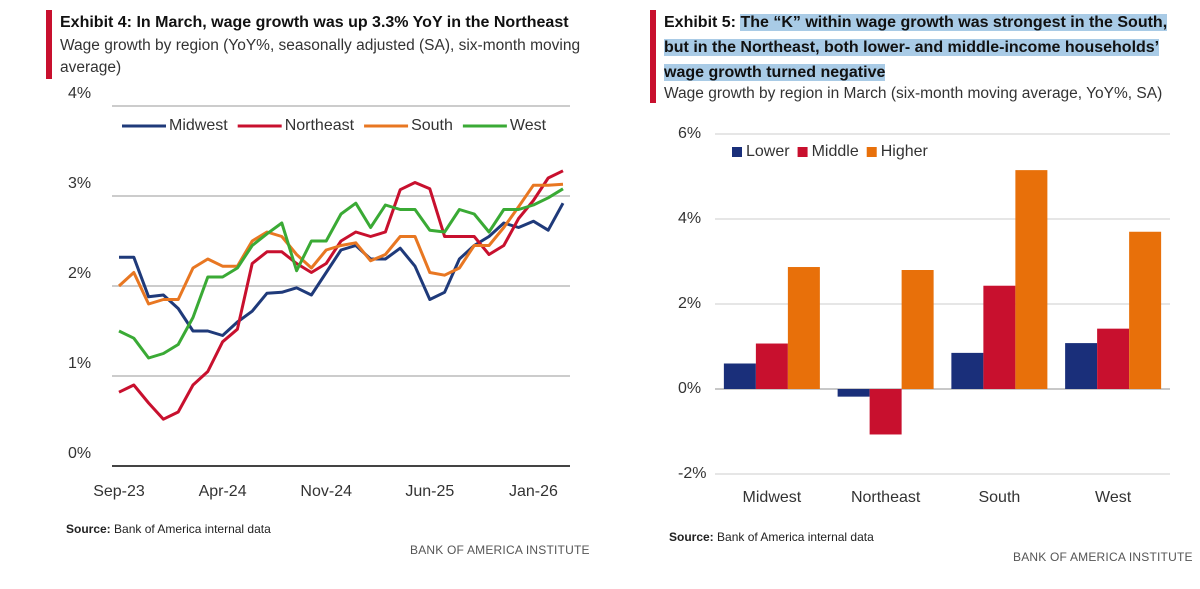 This screenshot has width=1200, height=589. What do you see at coordinates (768, 151) in the screenshot?
I see `legend-label: Lower` at bounding box center [768, 151].